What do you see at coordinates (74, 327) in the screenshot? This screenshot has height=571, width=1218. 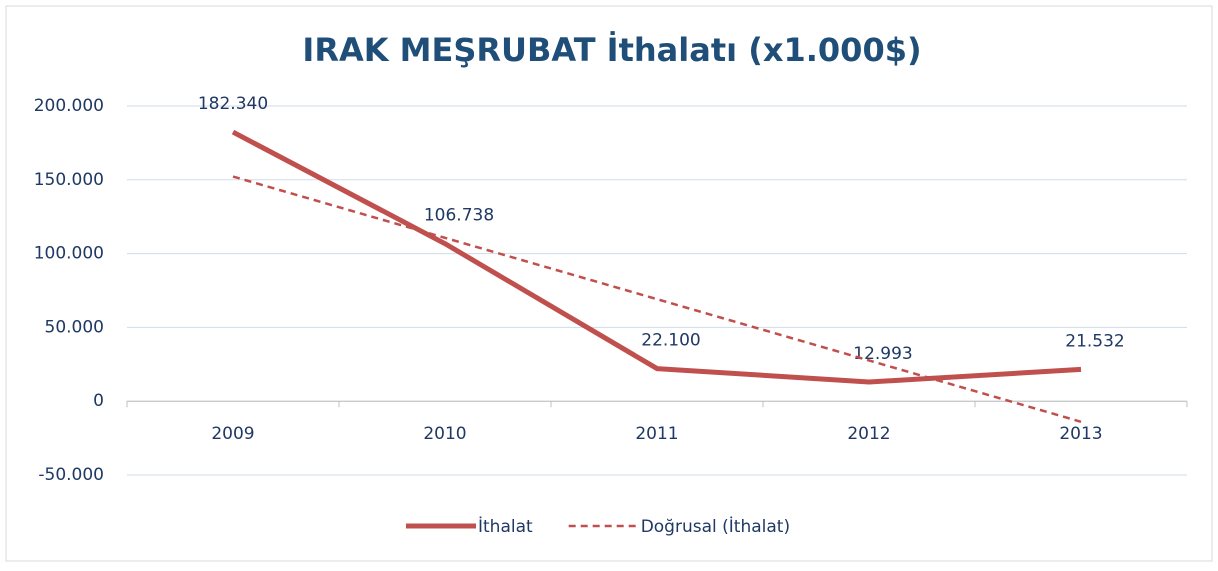 I see `y-tick-label: 50.000` at bounding box center [74, 327].